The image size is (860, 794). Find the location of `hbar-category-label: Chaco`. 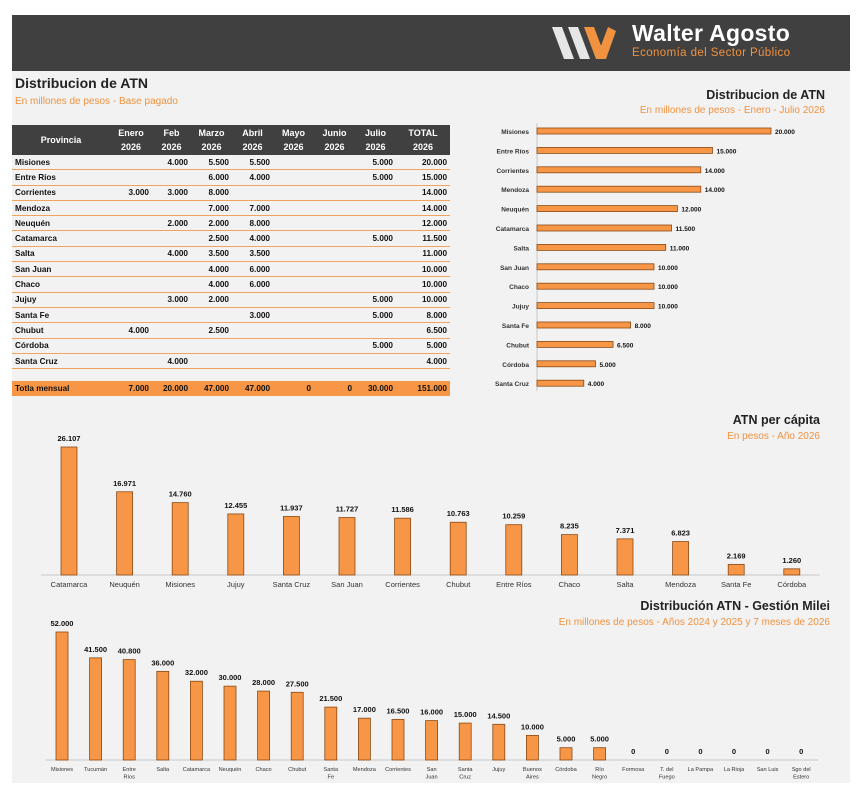

hbar-category-label: Chaco is located at coordinates (519, 287).